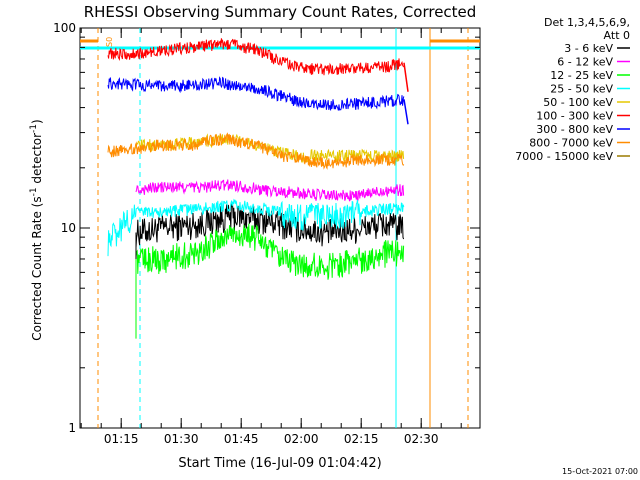 The width and height of the screenshot is (640, 480). I want to click on x-tick-label-3: 02:00, so click(301, 439).